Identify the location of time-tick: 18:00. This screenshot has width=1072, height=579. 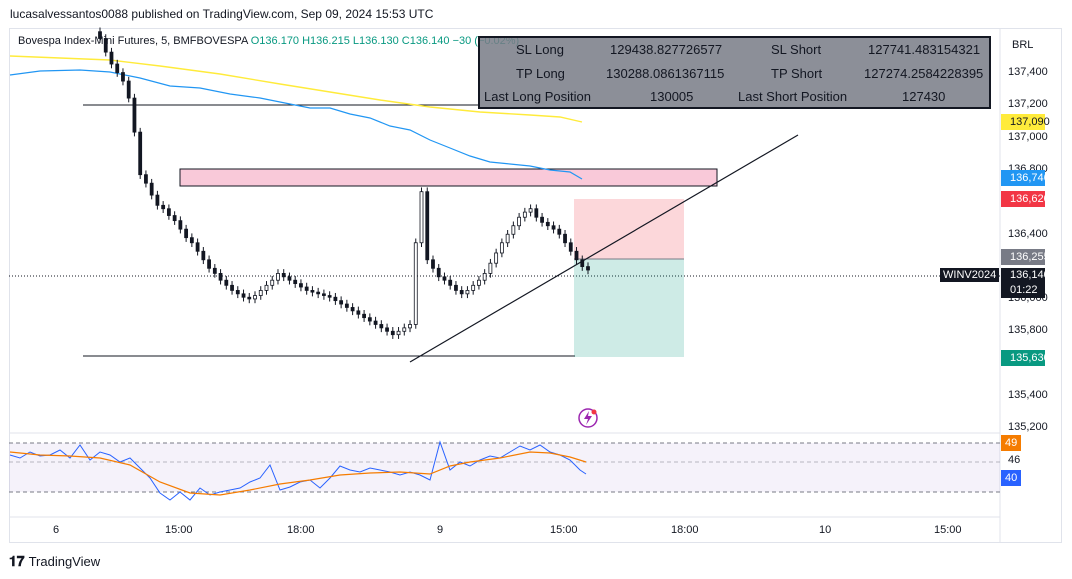
(301, 530).